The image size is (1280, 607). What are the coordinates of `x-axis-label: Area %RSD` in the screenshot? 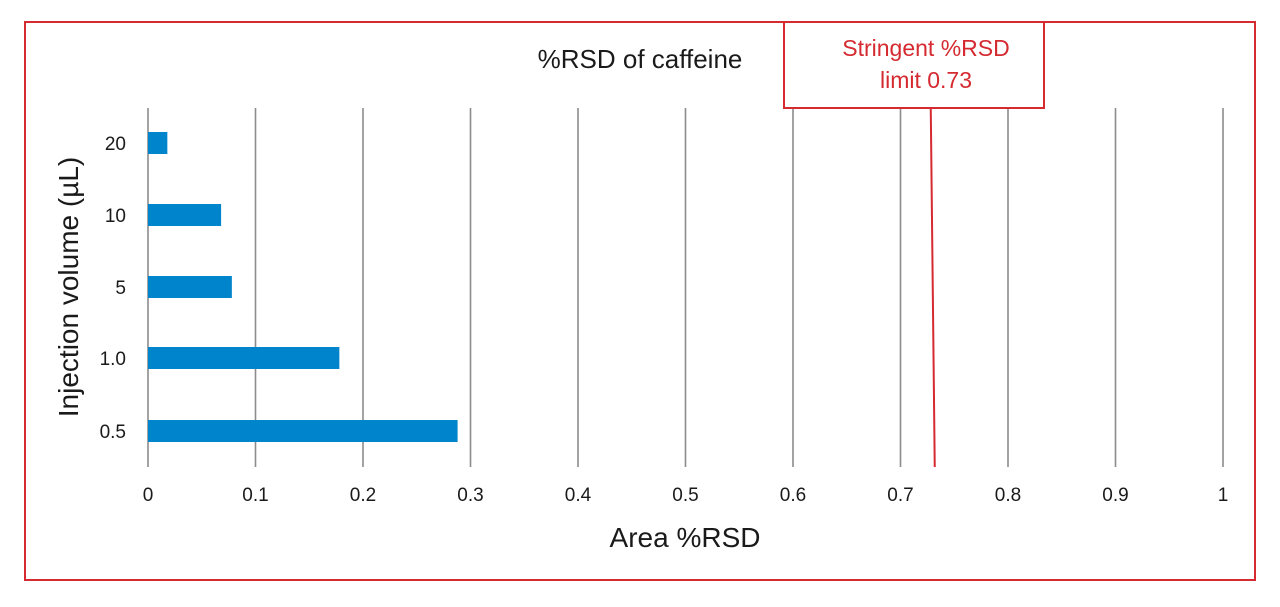 It's located at (685, 537).